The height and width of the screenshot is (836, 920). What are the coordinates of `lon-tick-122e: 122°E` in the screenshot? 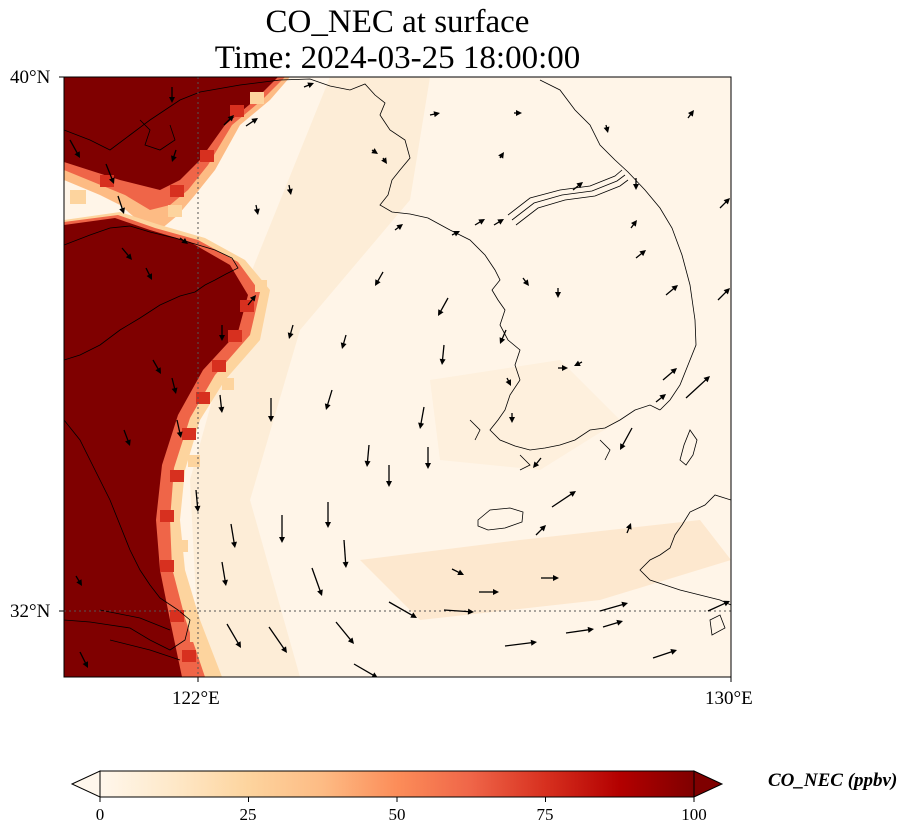 It's located at (196, 698).